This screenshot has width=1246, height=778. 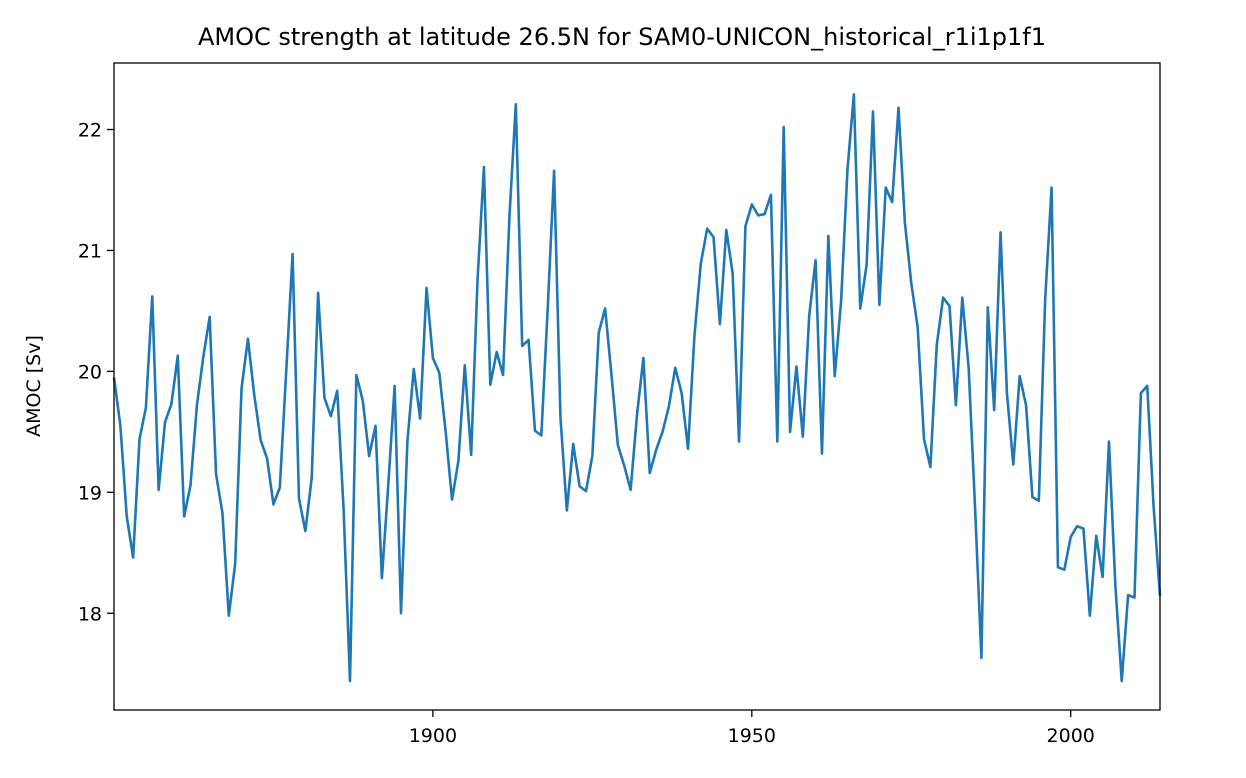 I want to click on y-tick-label: 20, so click(x=90, y=372).